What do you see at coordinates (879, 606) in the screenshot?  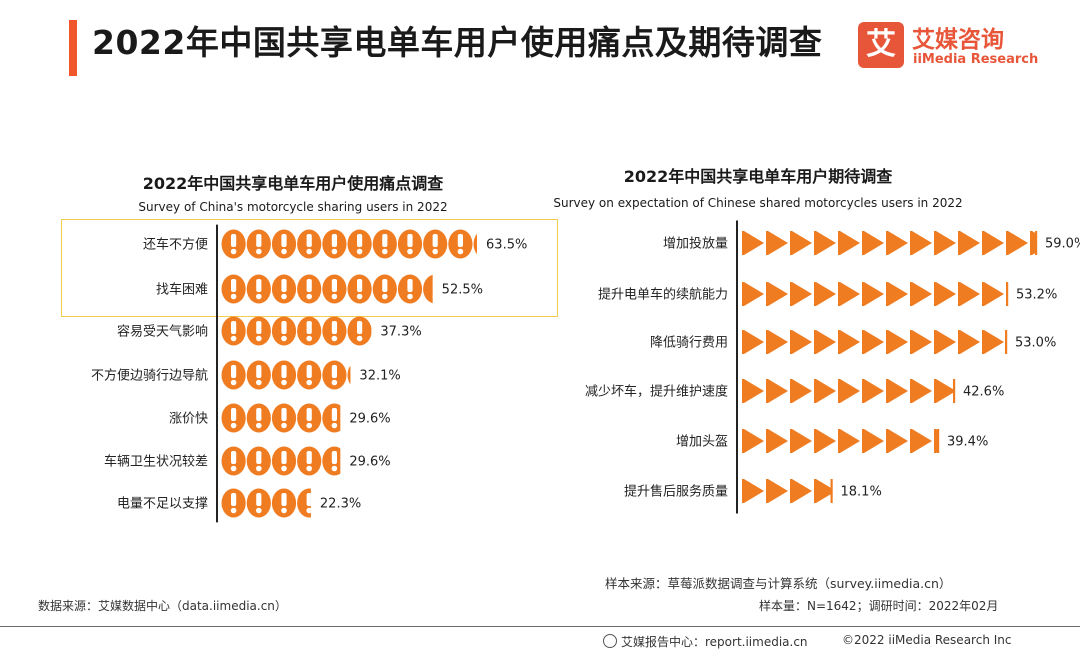 I see `footer-sample-size: 样本量：N=1642；调研时间：2022年02月` at bounding box center [879, 606].